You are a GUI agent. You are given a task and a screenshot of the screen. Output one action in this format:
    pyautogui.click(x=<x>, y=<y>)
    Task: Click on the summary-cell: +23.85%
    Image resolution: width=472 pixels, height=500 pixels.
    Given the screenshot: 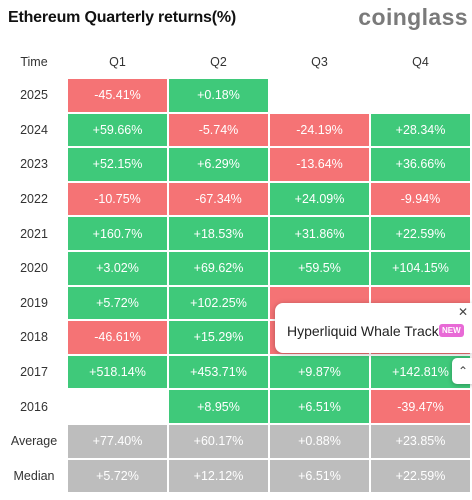 What is the action you would take?
    pyautogui.click(x=420, y=441)
    